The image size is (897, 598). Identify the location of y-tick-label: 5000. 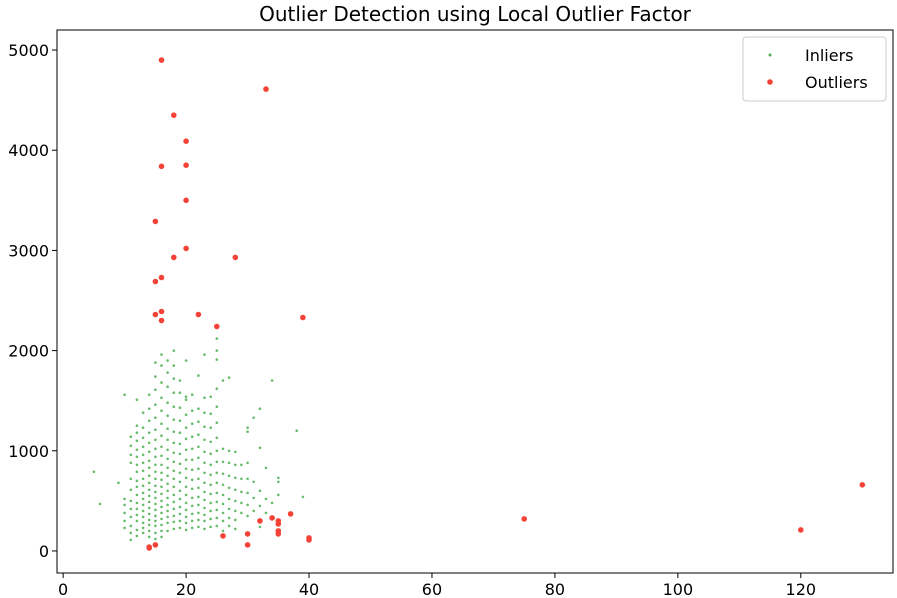
(28, 50).